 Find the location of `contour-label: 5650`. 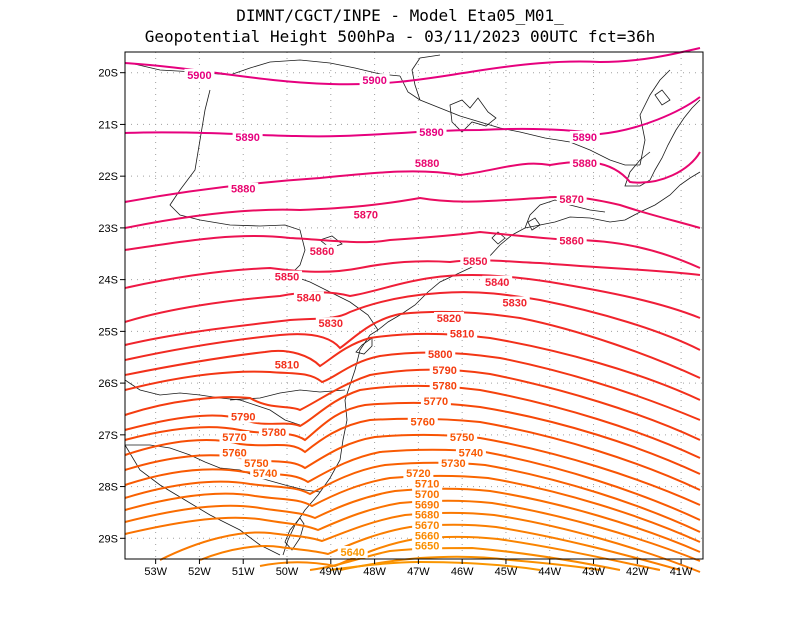

contour-label: 5650 is located at coordinates (427, 547).